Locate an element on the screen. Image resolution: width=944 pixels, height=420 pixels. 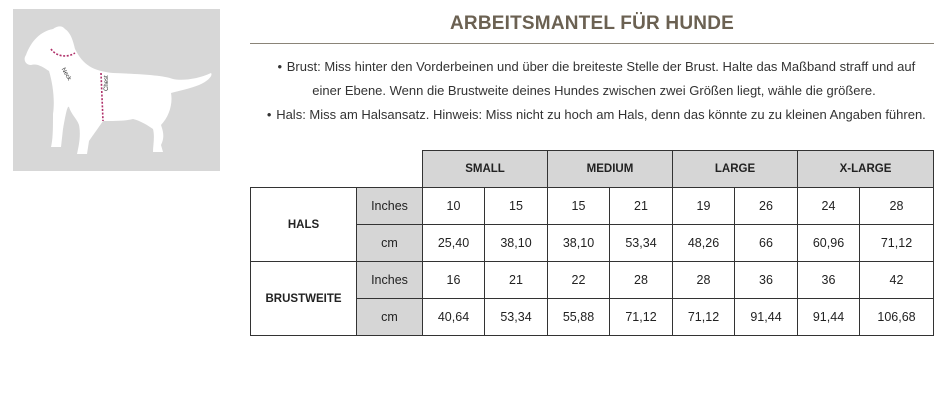
value-cell: 10 is located at coordinates (453, 206).